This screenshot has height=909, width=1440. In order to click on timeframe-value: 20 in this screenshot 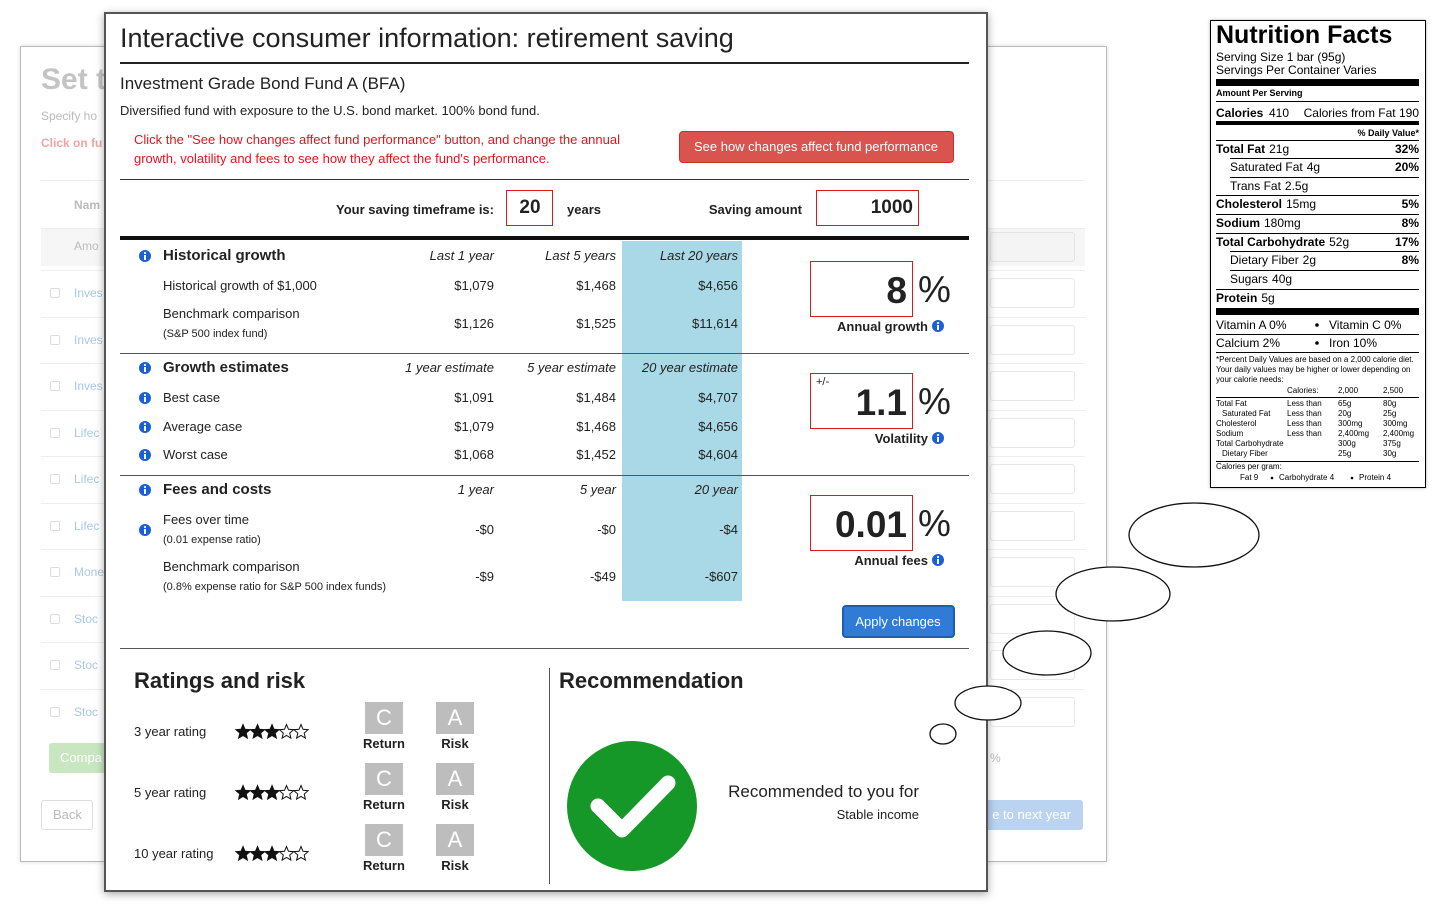, I will do `click(530, 207)`.